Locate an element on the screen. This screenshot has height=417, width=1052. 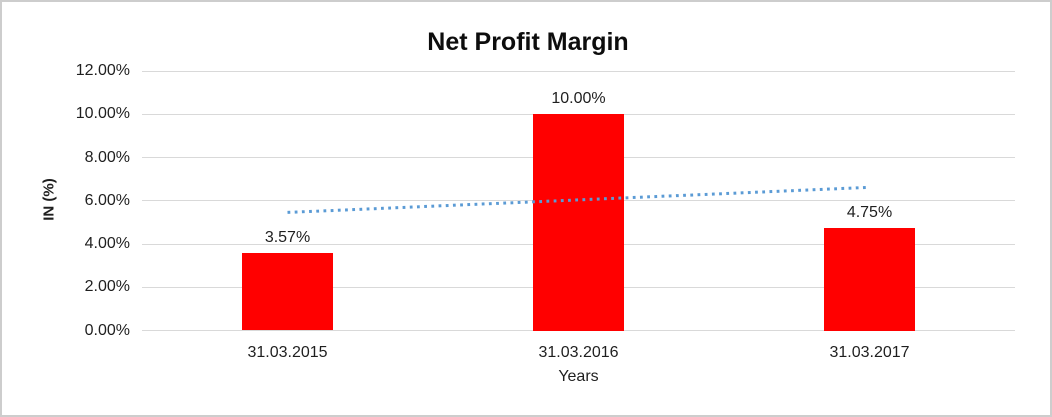
y-axis-tick-label: 4.00% is located at coordinates (107, 243).